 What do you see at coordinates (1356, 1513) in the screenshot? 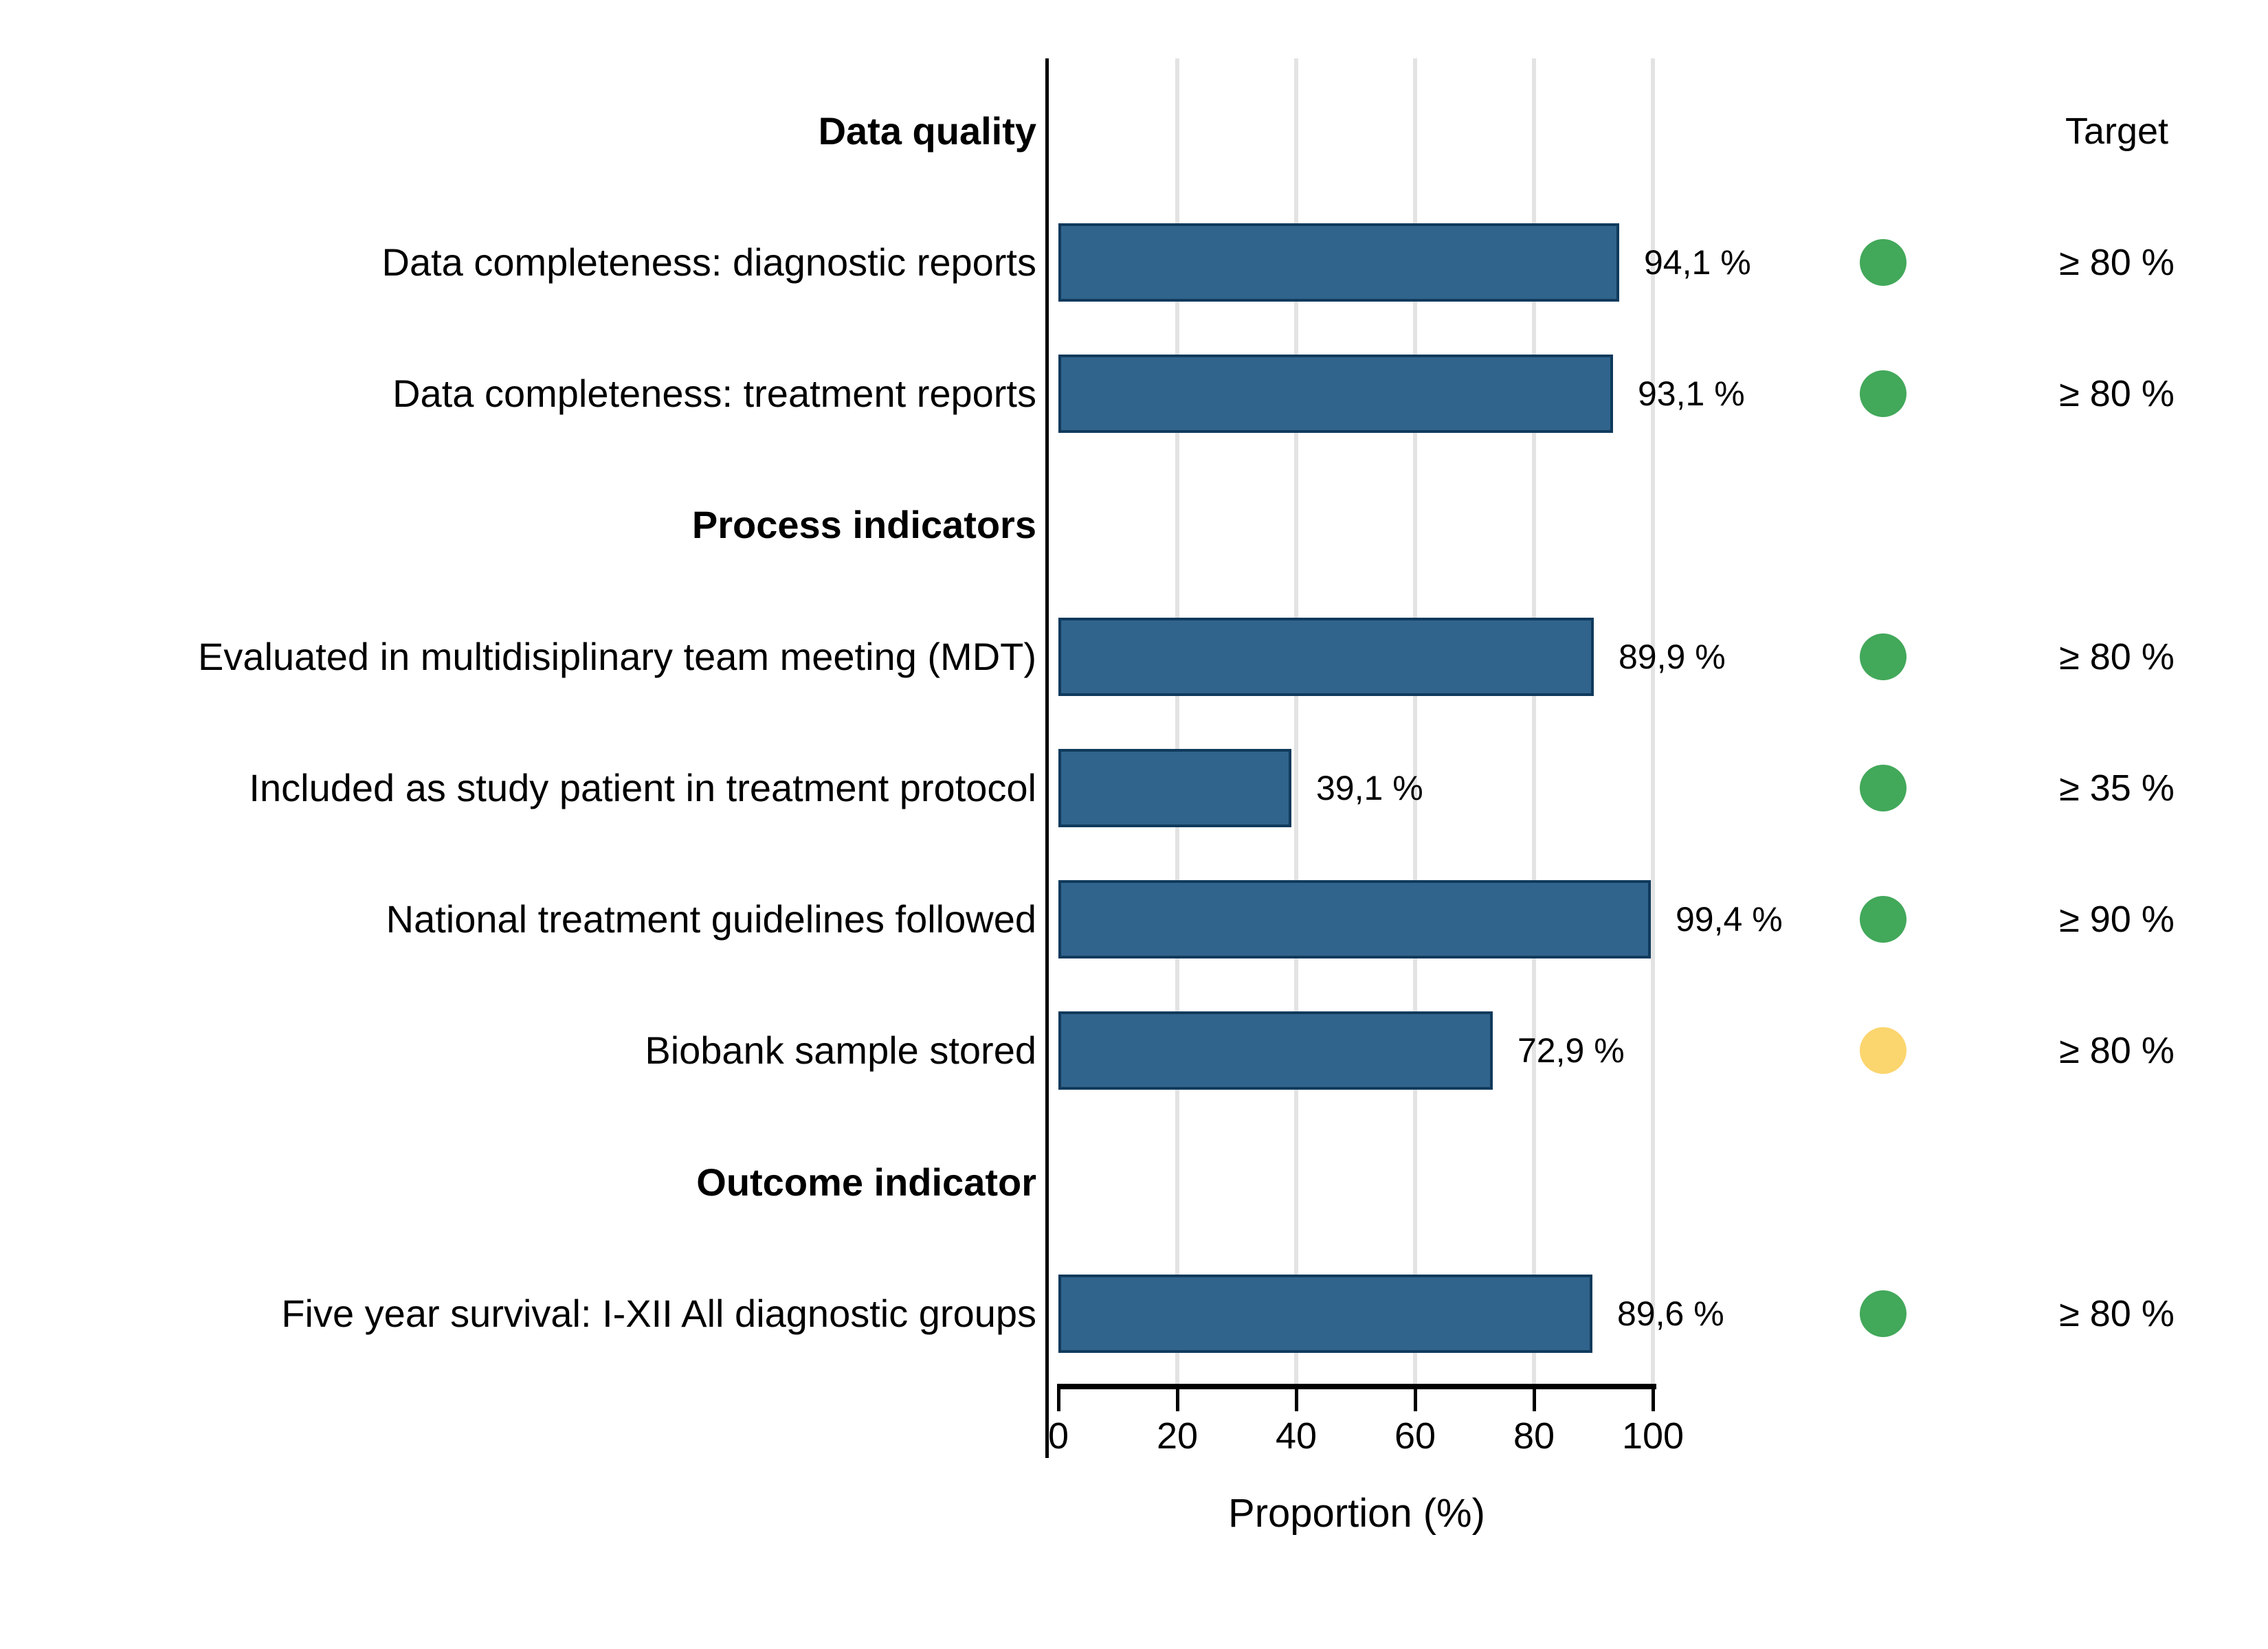
I see `x-axis-title: Proportion (%)` at bounding box center [1356, 1513].